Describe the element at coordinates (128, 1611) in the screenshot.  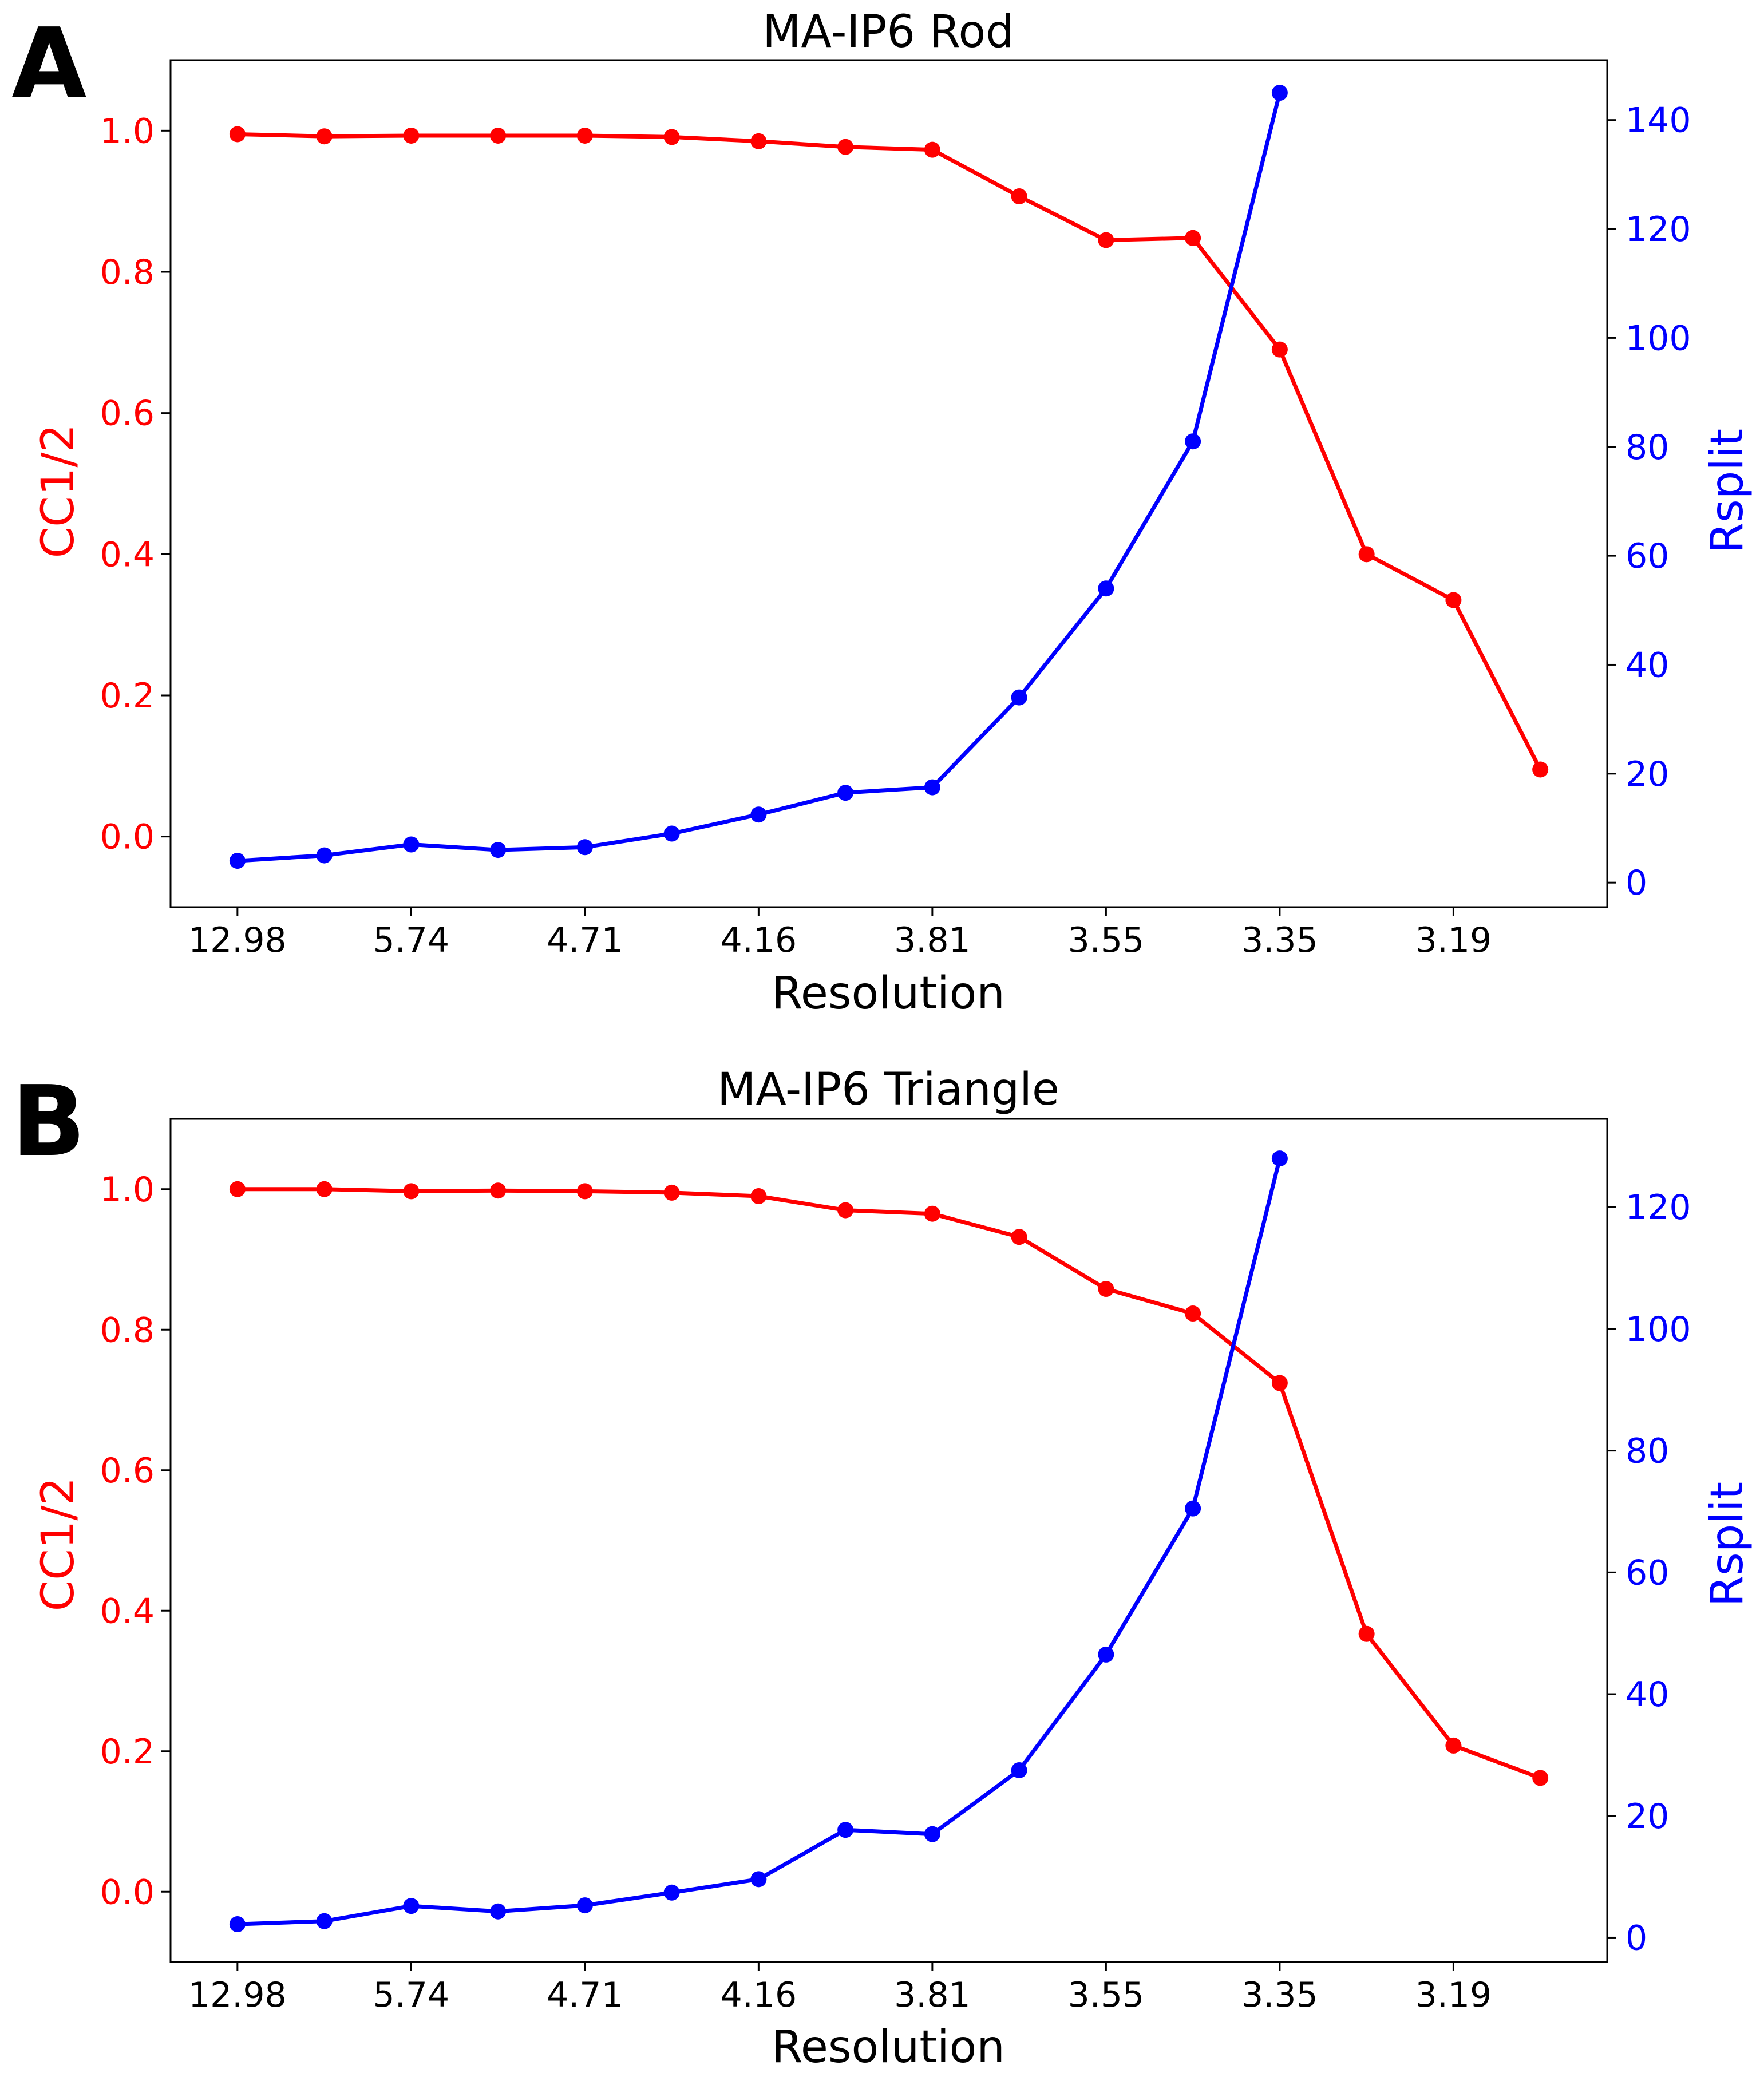
I see `panel-b-y-tick-label: 0.4` at that location.